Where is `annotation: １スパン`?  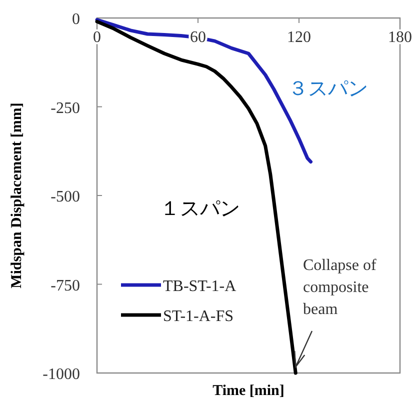 annotation: １スパン is located at coordinates (200, 208).